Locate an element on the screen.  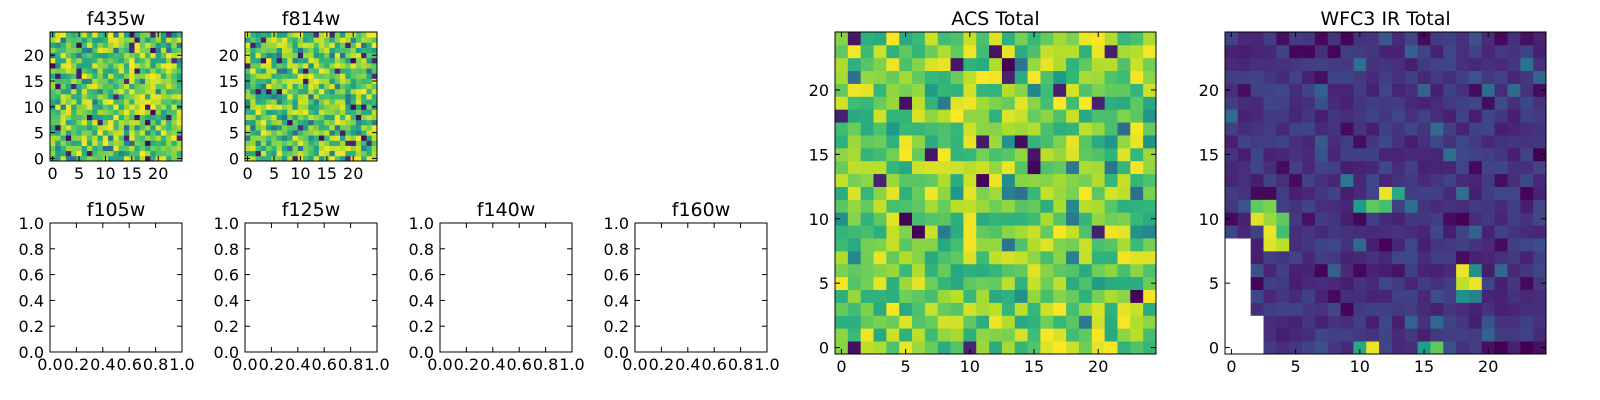
x-tick-label: 15 is located at coordinates (1424, 366).